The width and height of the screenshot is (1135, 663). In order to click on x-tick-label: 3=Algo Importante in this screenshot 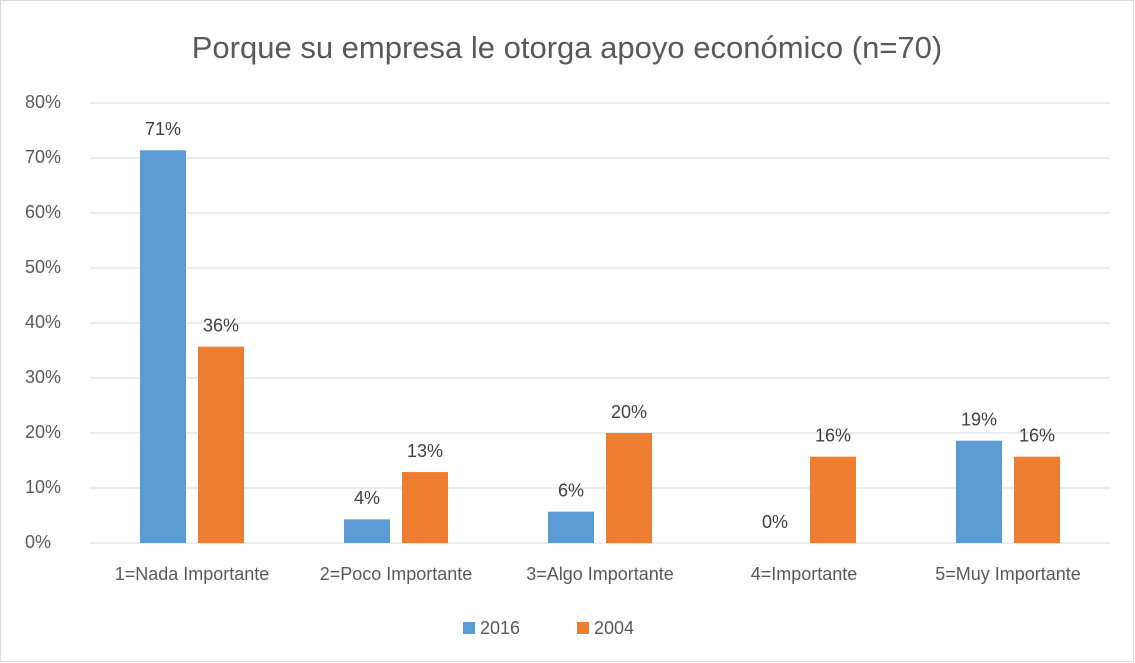, I will do `click(600, 574)`.